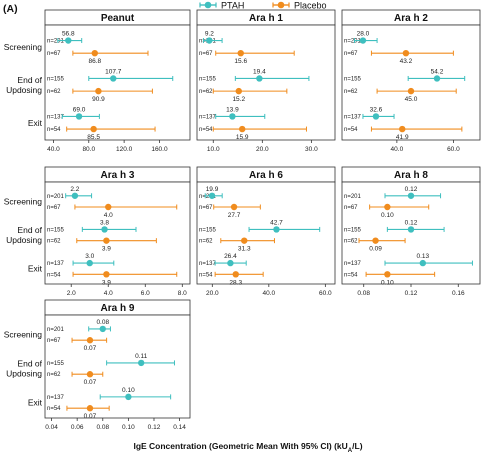 This screenshot has width=500, height=452. Describe the element at coordinates (77, 427) in the screenshot. I see `x-tick-label: 0.06` at that location.